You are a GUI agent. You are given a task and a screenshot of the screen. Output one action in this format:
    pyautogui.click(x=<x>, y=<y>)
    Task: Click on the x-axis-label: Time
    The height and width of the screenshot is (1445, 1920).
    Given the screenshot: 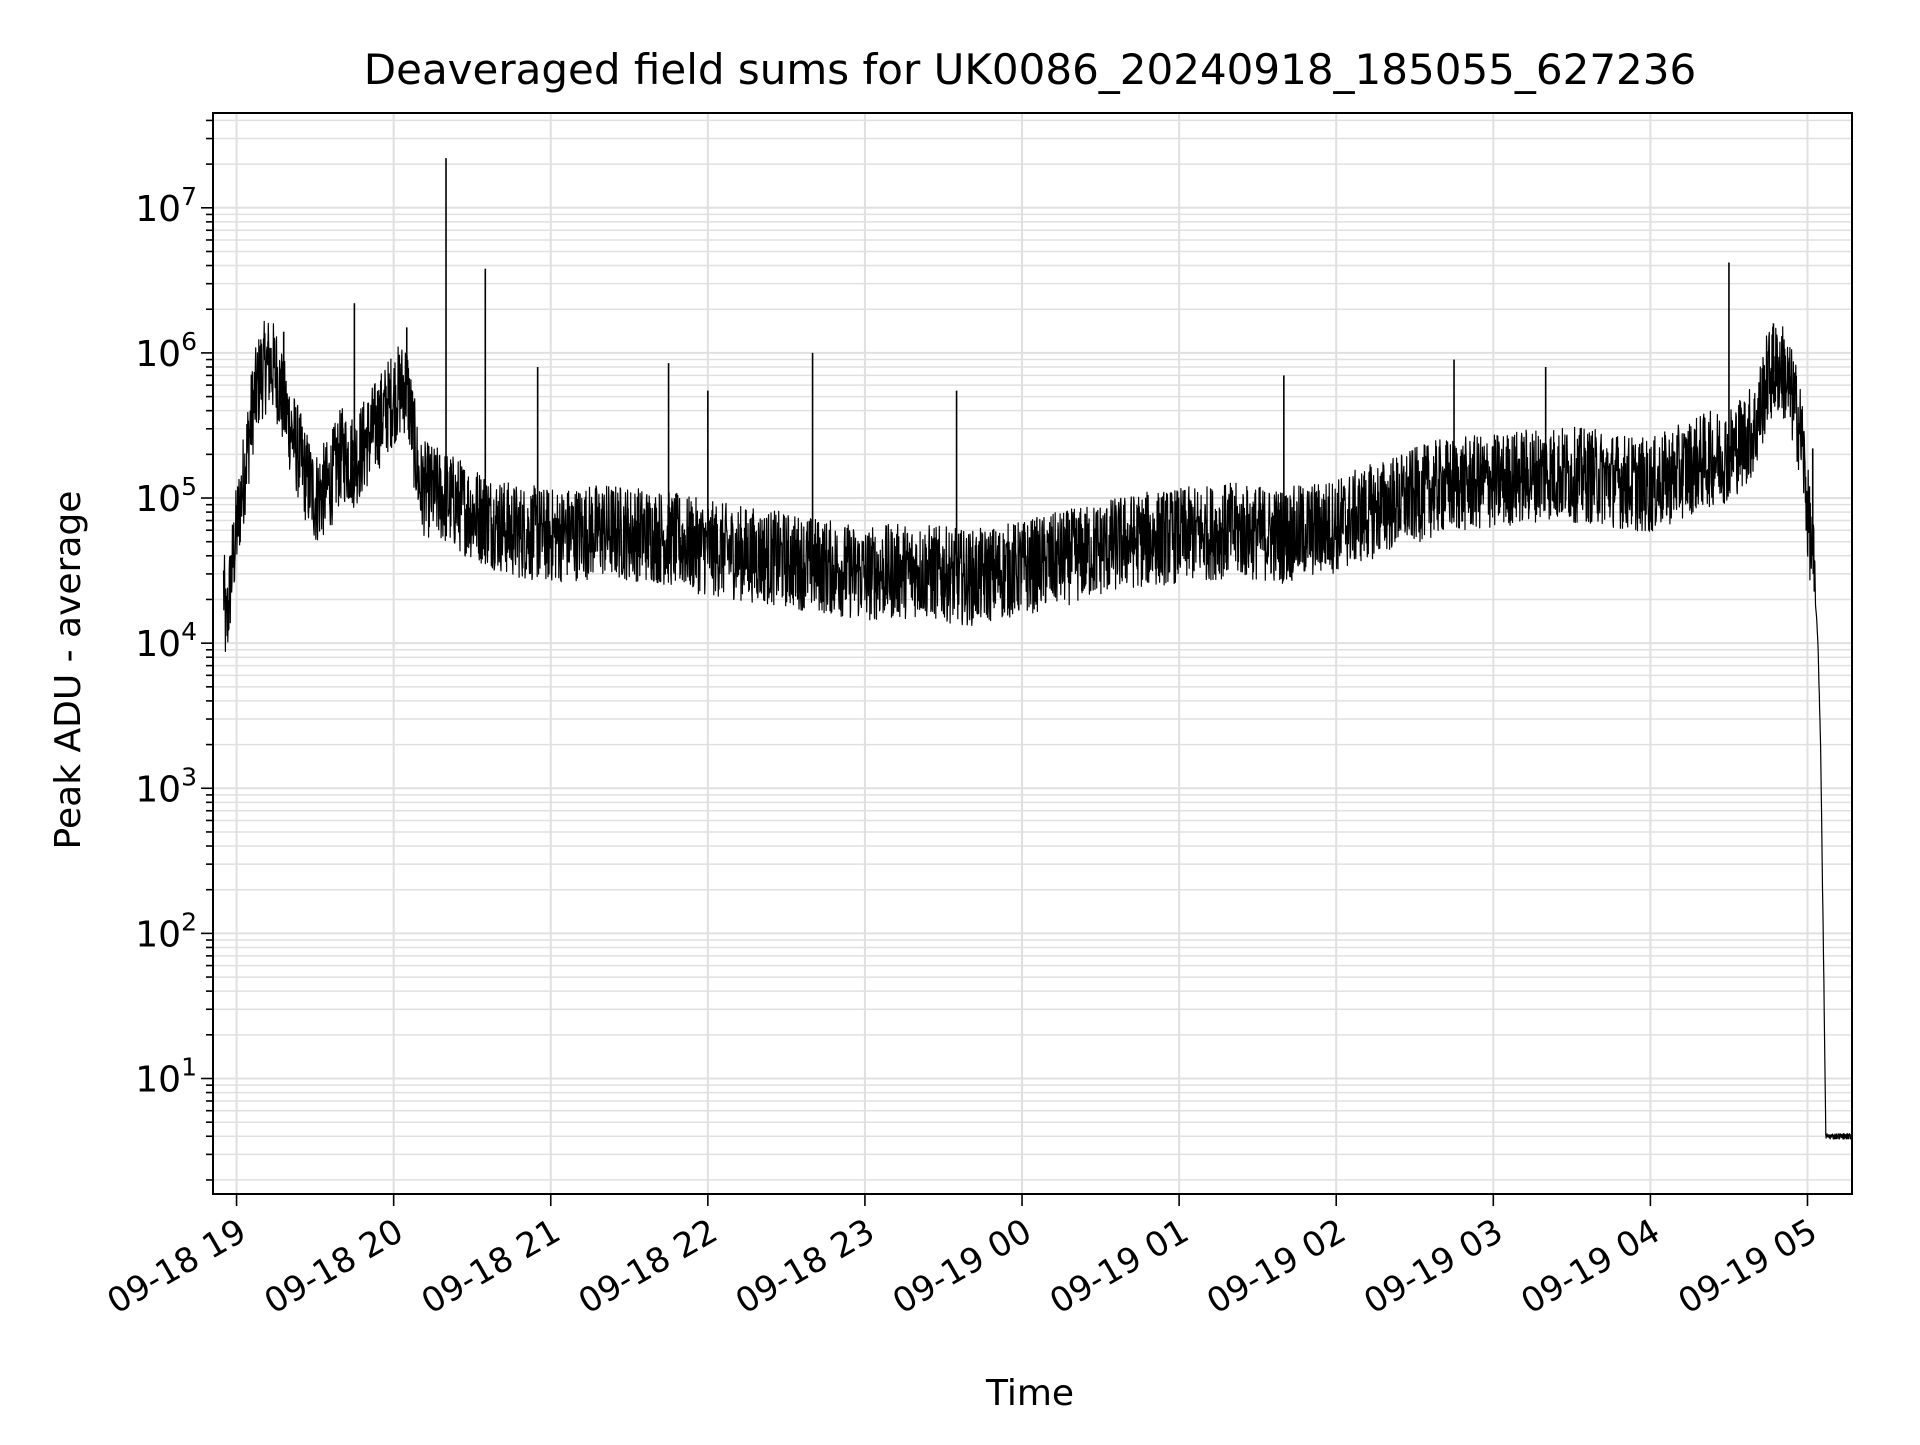 What is the action you would take?
    pyautogui.click(x=1029, y=1393)
    